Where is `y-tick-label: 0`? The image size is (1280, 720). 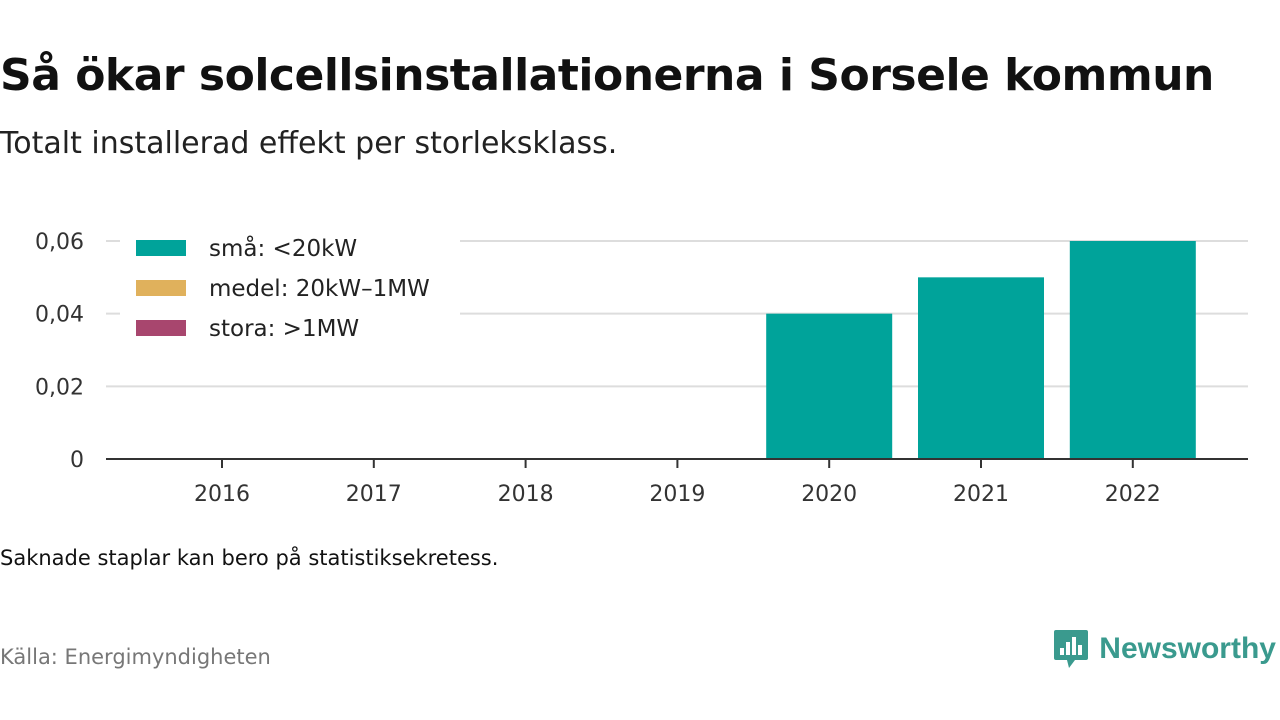
y-tick-label: 0 is located at coordinates (77, 460).